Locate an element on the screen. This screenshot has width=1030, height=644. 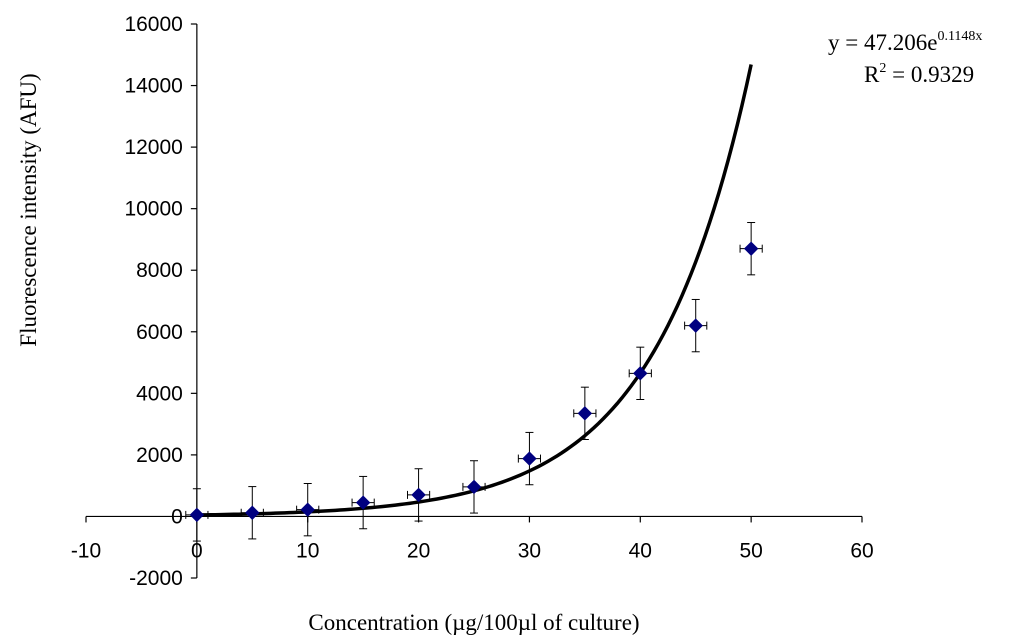
y-tick-label: 8000 is located at coordinates (159, 270).